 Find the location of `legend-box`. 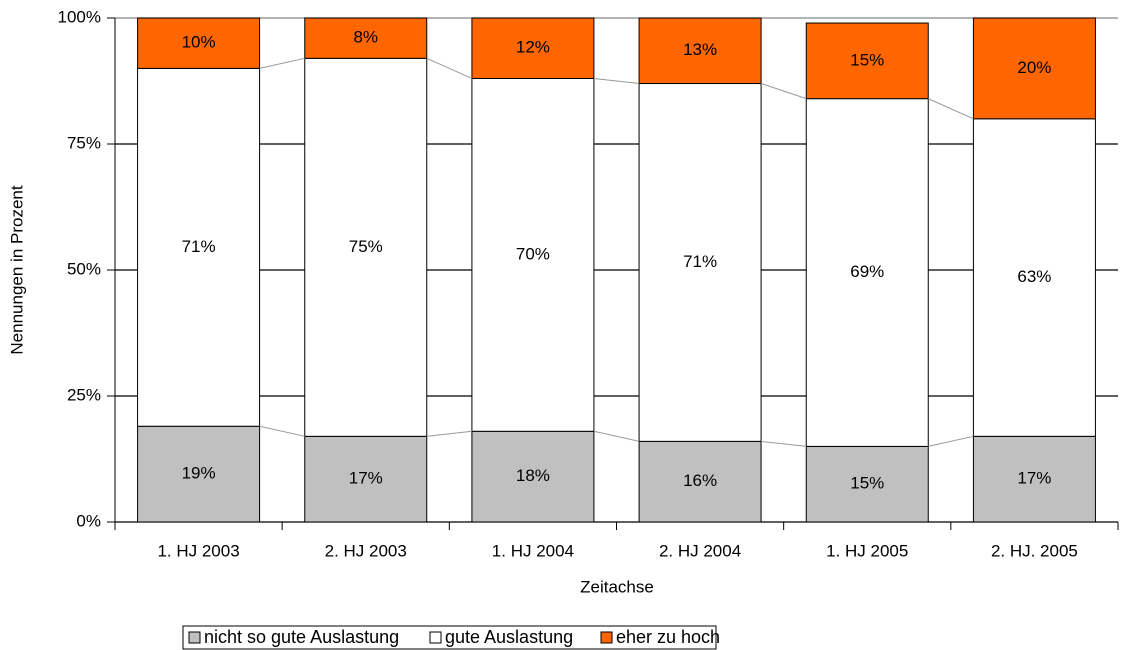

legend-box is located at coordinates (449, 637).